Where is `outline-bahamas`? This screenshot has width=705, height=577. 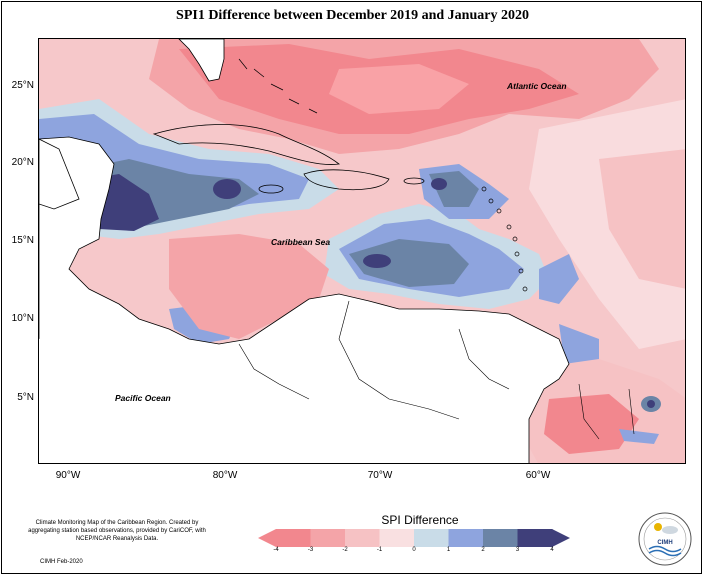 outline-bahamas is located at coordinates (278, 86).